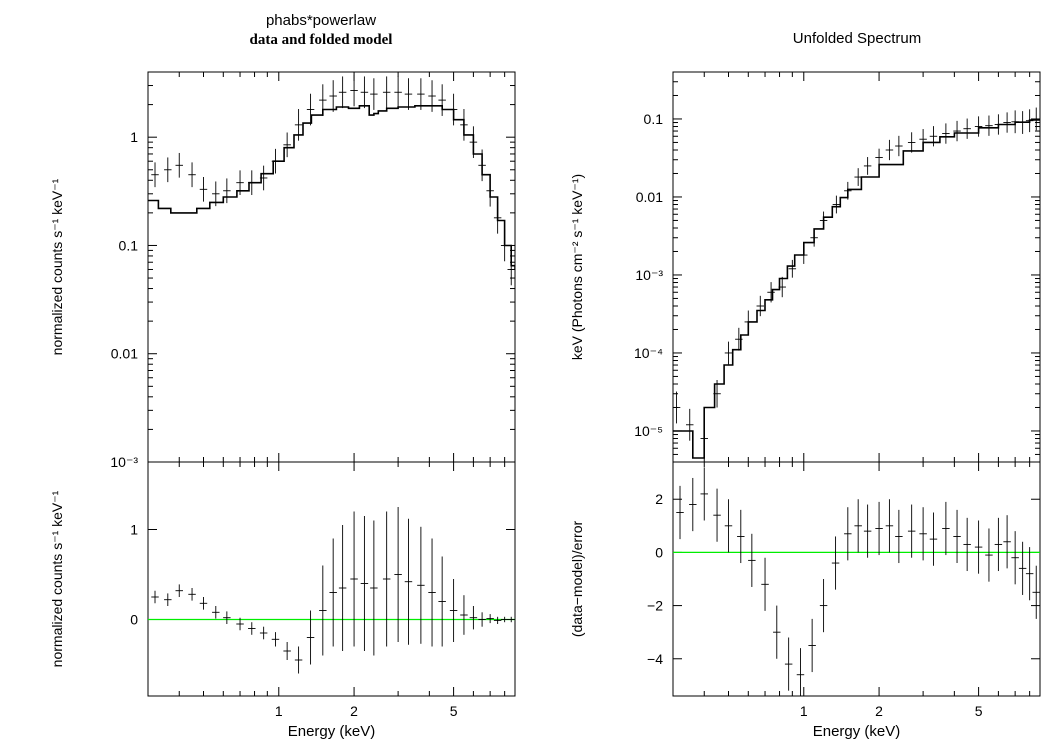 This screenshot has width=1042, height=740. What do you see at coordinates (648, 431) in the screenshot?
I see `y-tick-label: 10⁻⁵` at bounding box center [648, 431].